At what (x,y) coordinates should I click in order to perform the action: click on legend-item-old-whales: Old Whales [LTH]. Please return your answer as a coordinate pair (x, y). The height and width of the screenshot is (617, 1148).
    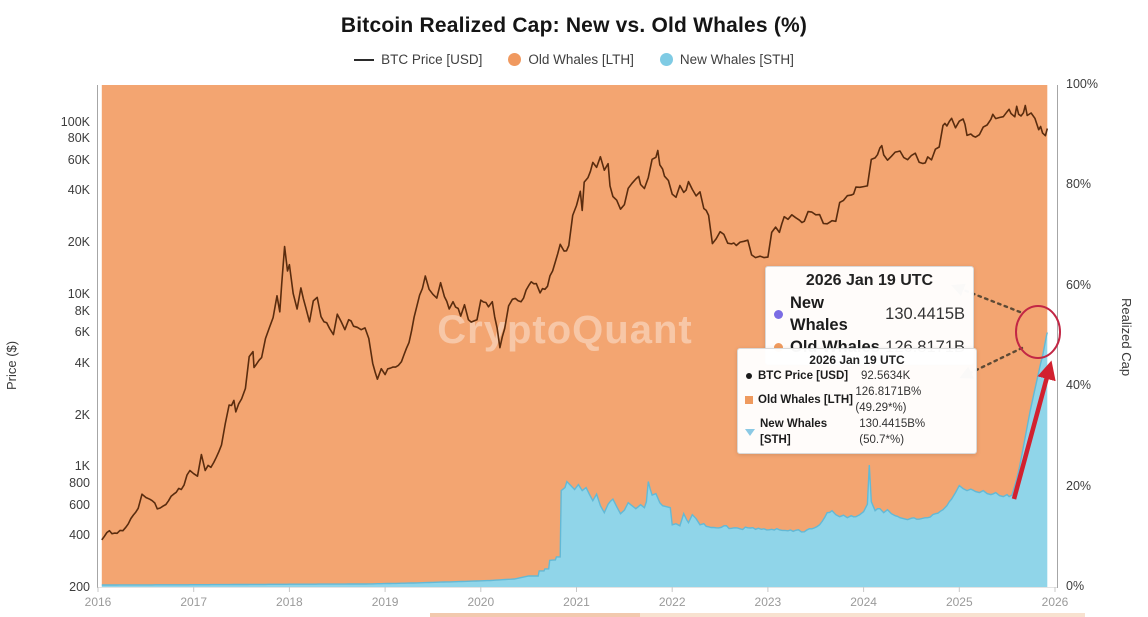
    Looking at the image, I should click on (571, 59).